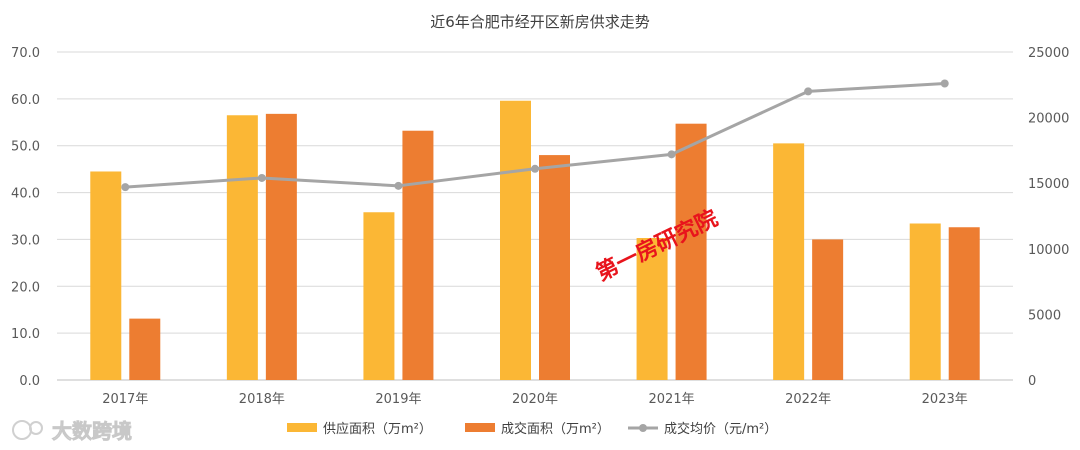  I want to click on x-axis-tick-label: 2019年, so click(398, 399).